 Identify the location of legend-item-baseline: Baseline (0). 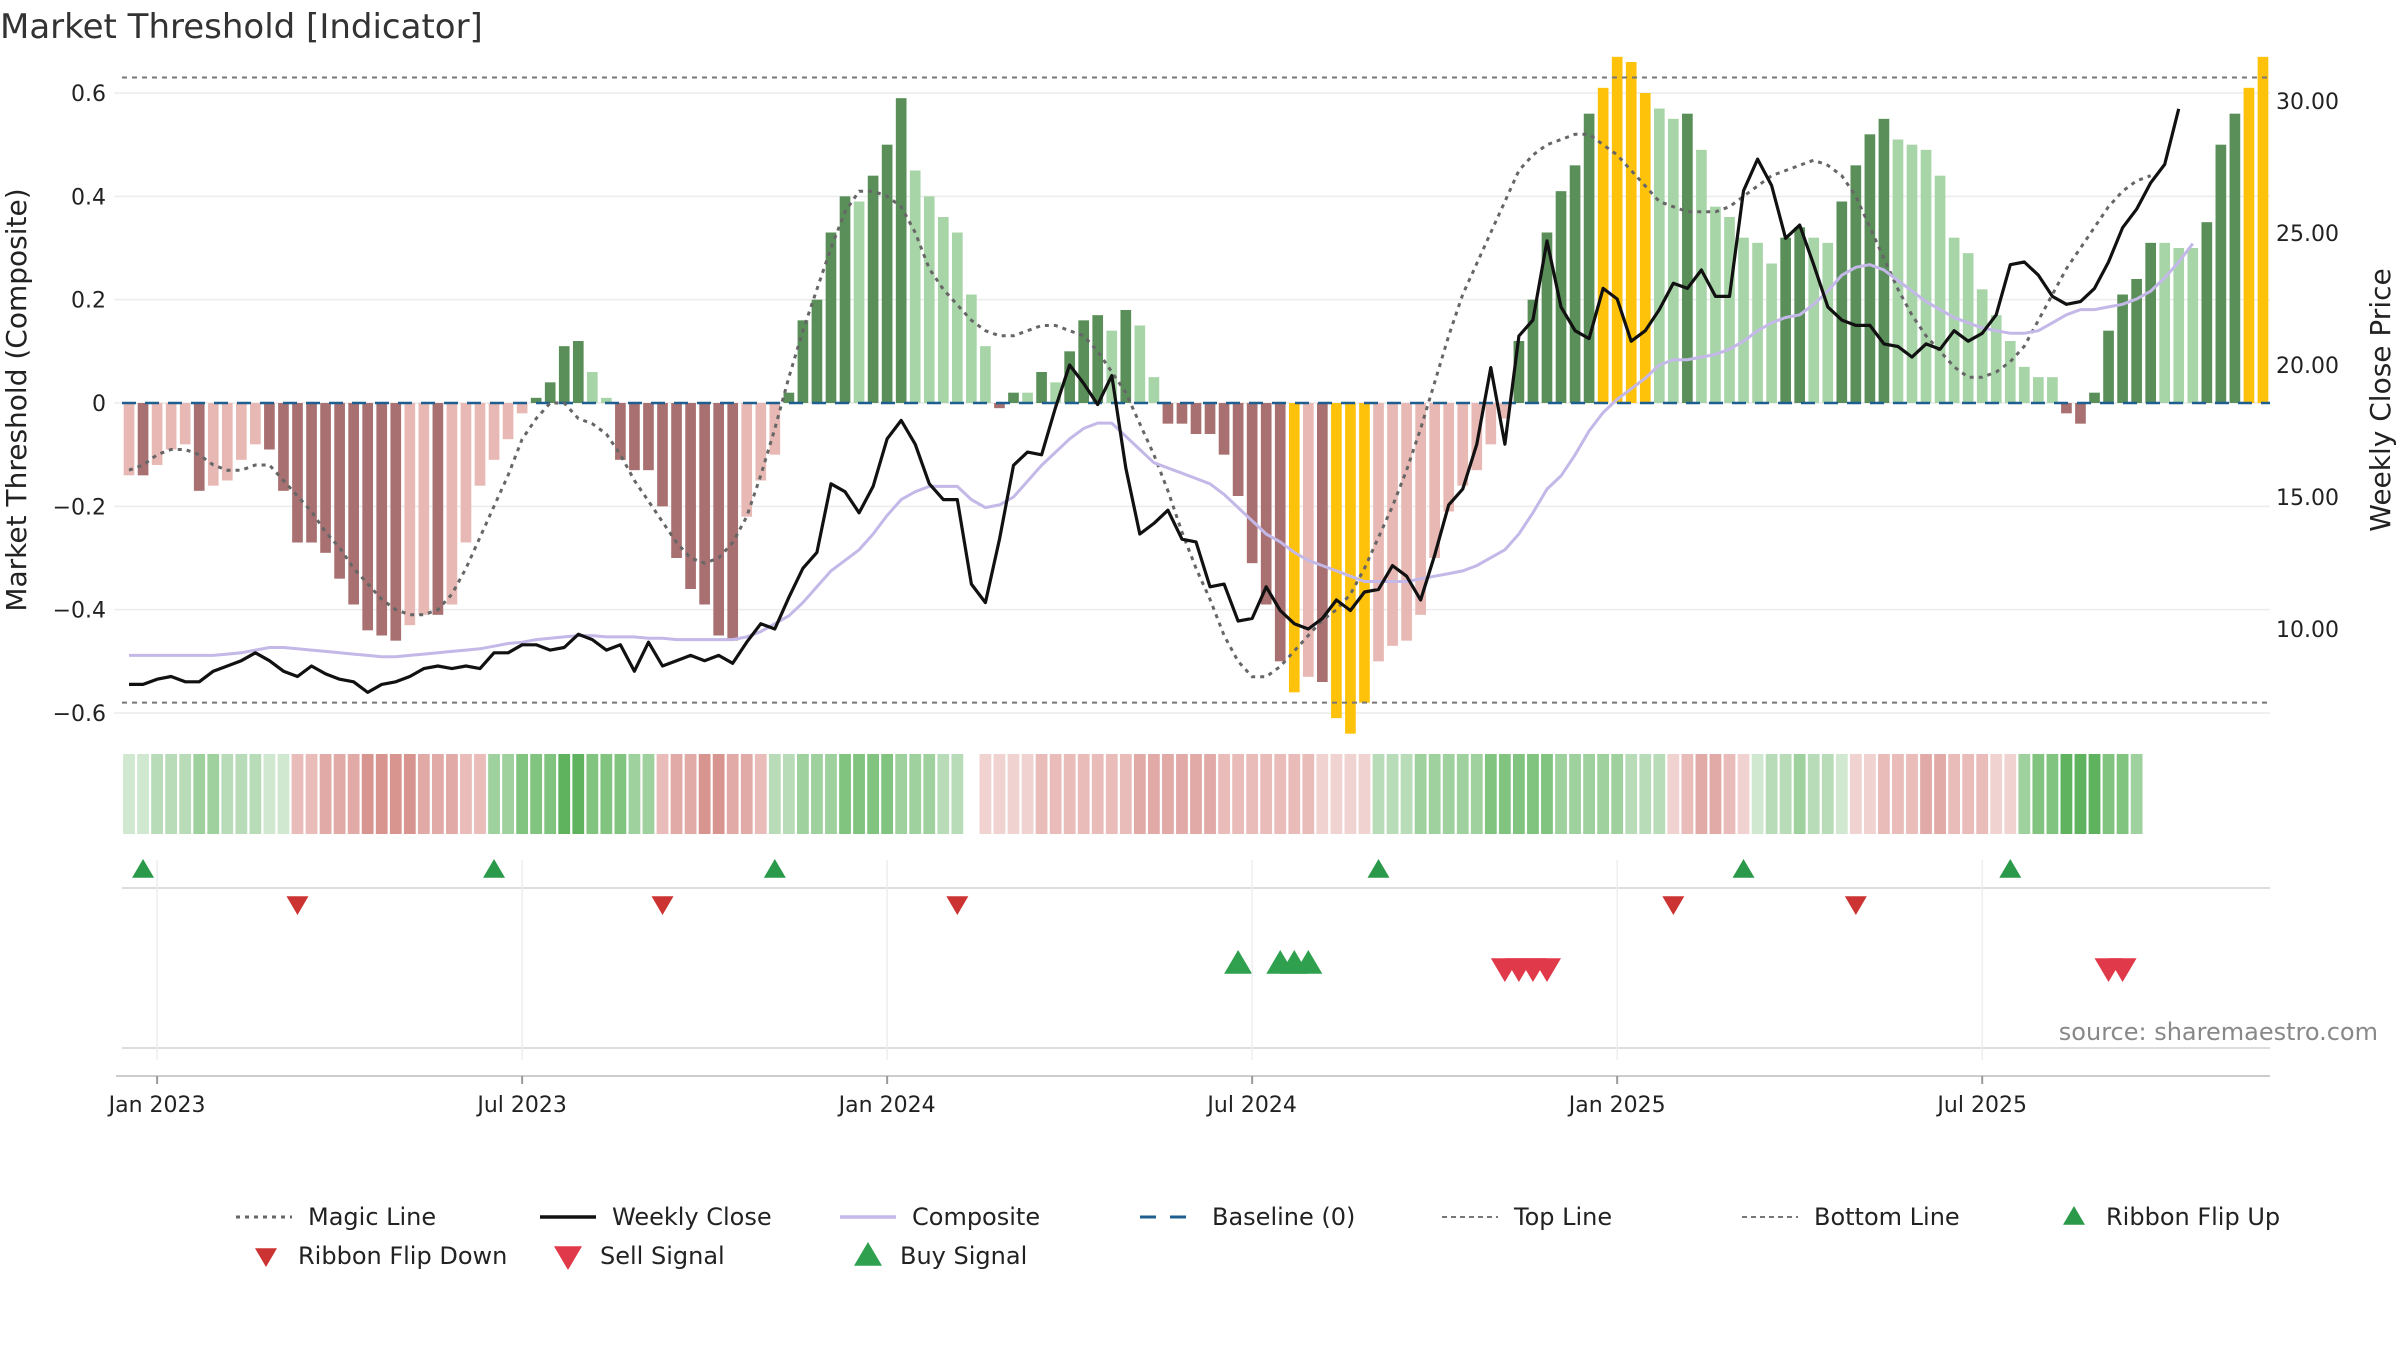
(1247, 1217).